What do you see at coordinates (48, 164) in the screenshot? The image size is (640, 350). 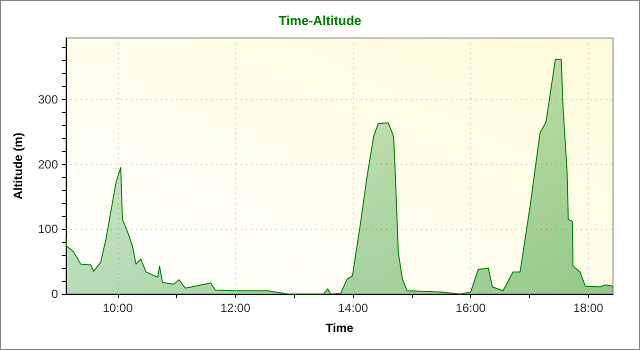 I see `y-tick-label: 200` at bounding box center [48, 164].